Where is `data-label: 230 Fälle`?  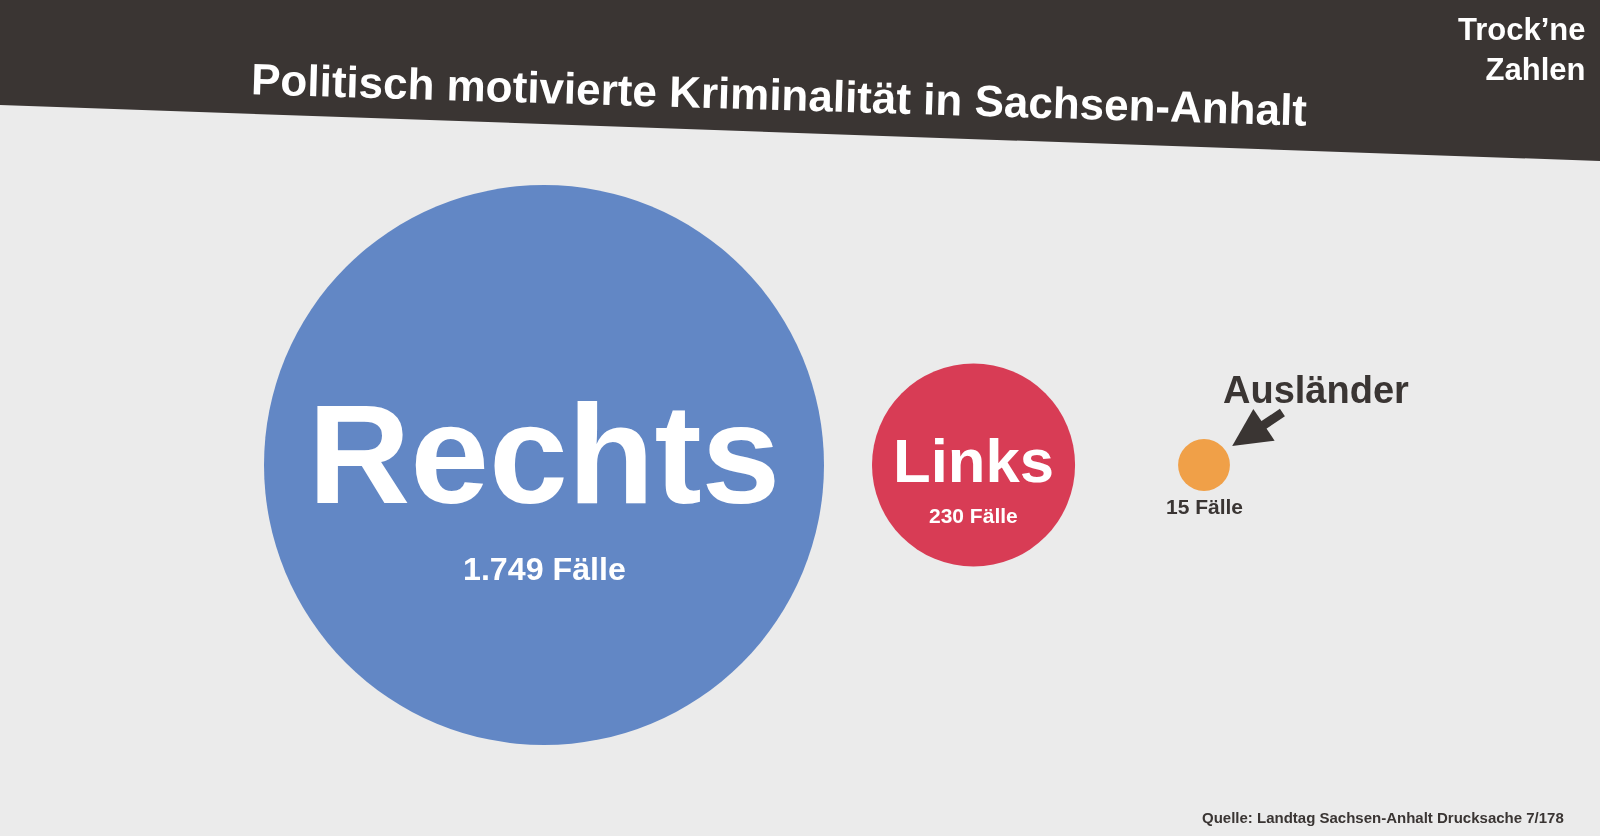
data-label: 230 Fälle is located at coordinates (973, 515).